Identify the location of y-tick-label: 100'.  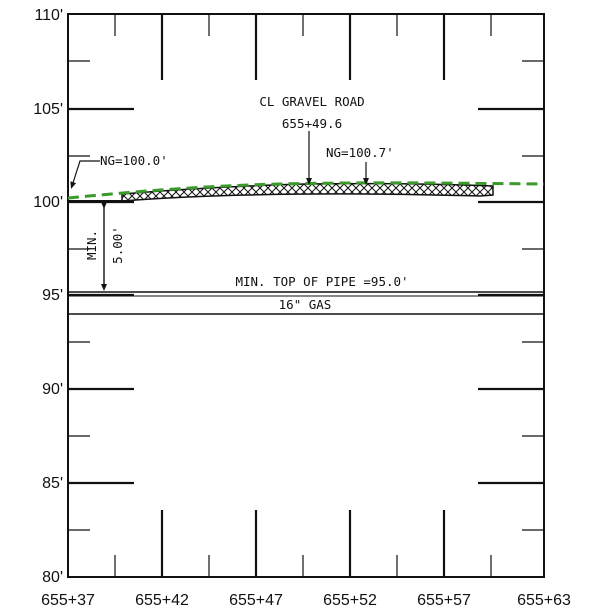
(48, 202).